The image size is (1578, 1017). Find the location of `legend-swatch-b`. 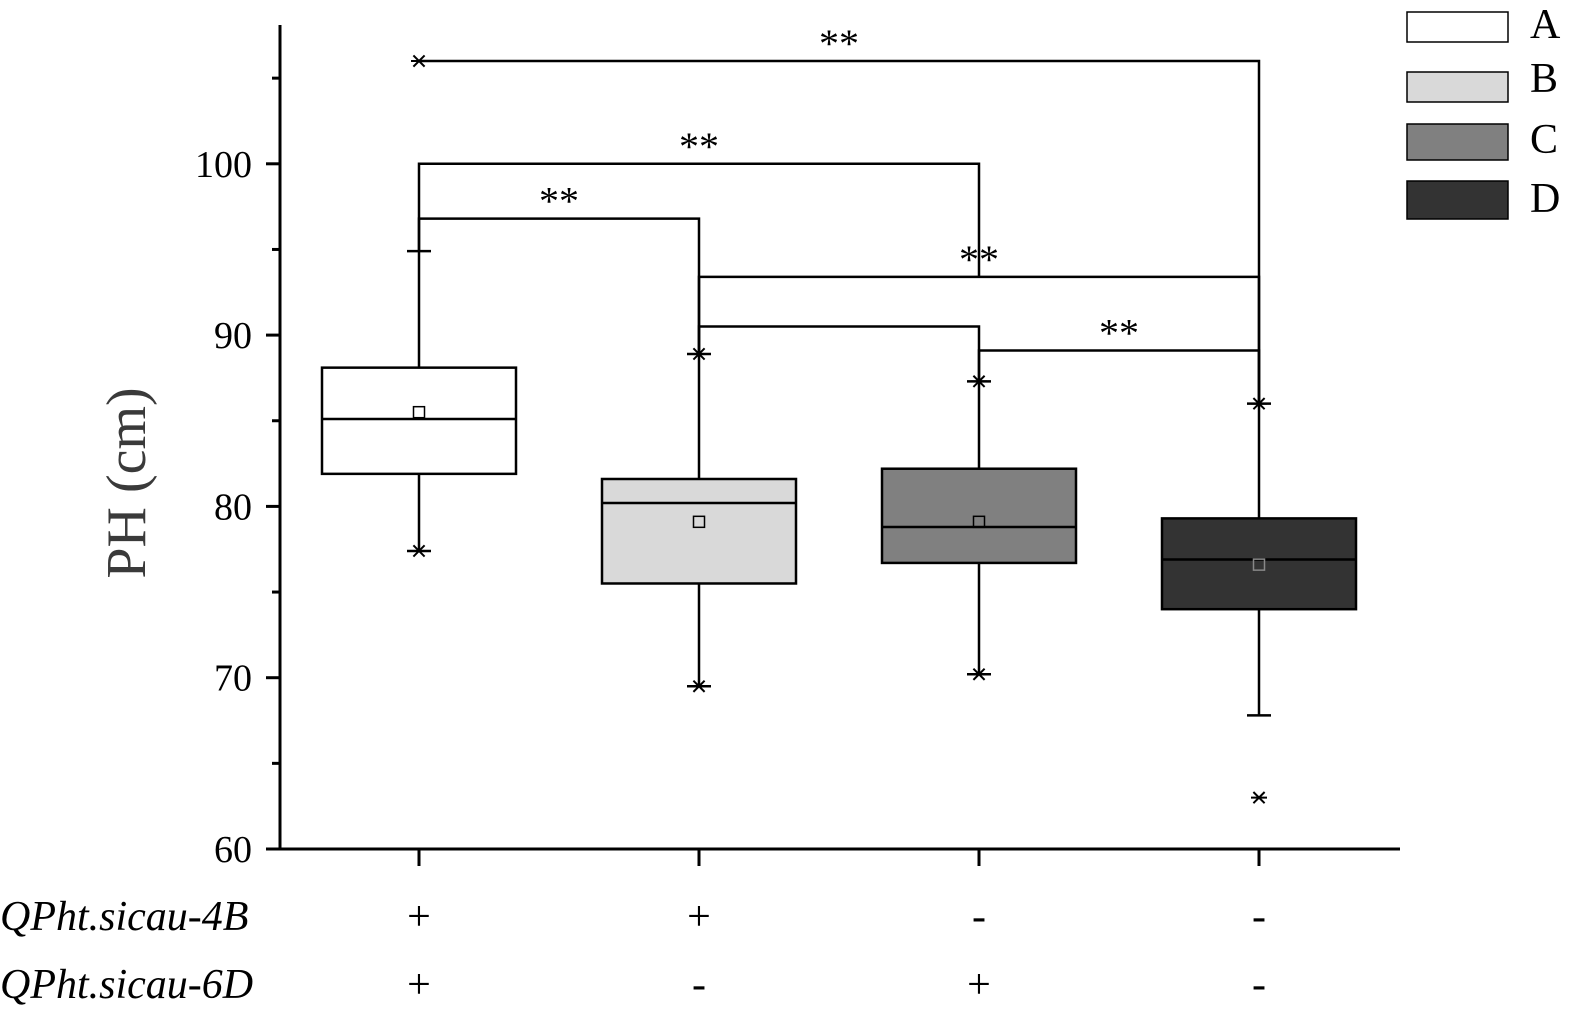

legend-swatch-b is located at coordinates (1457, 87).